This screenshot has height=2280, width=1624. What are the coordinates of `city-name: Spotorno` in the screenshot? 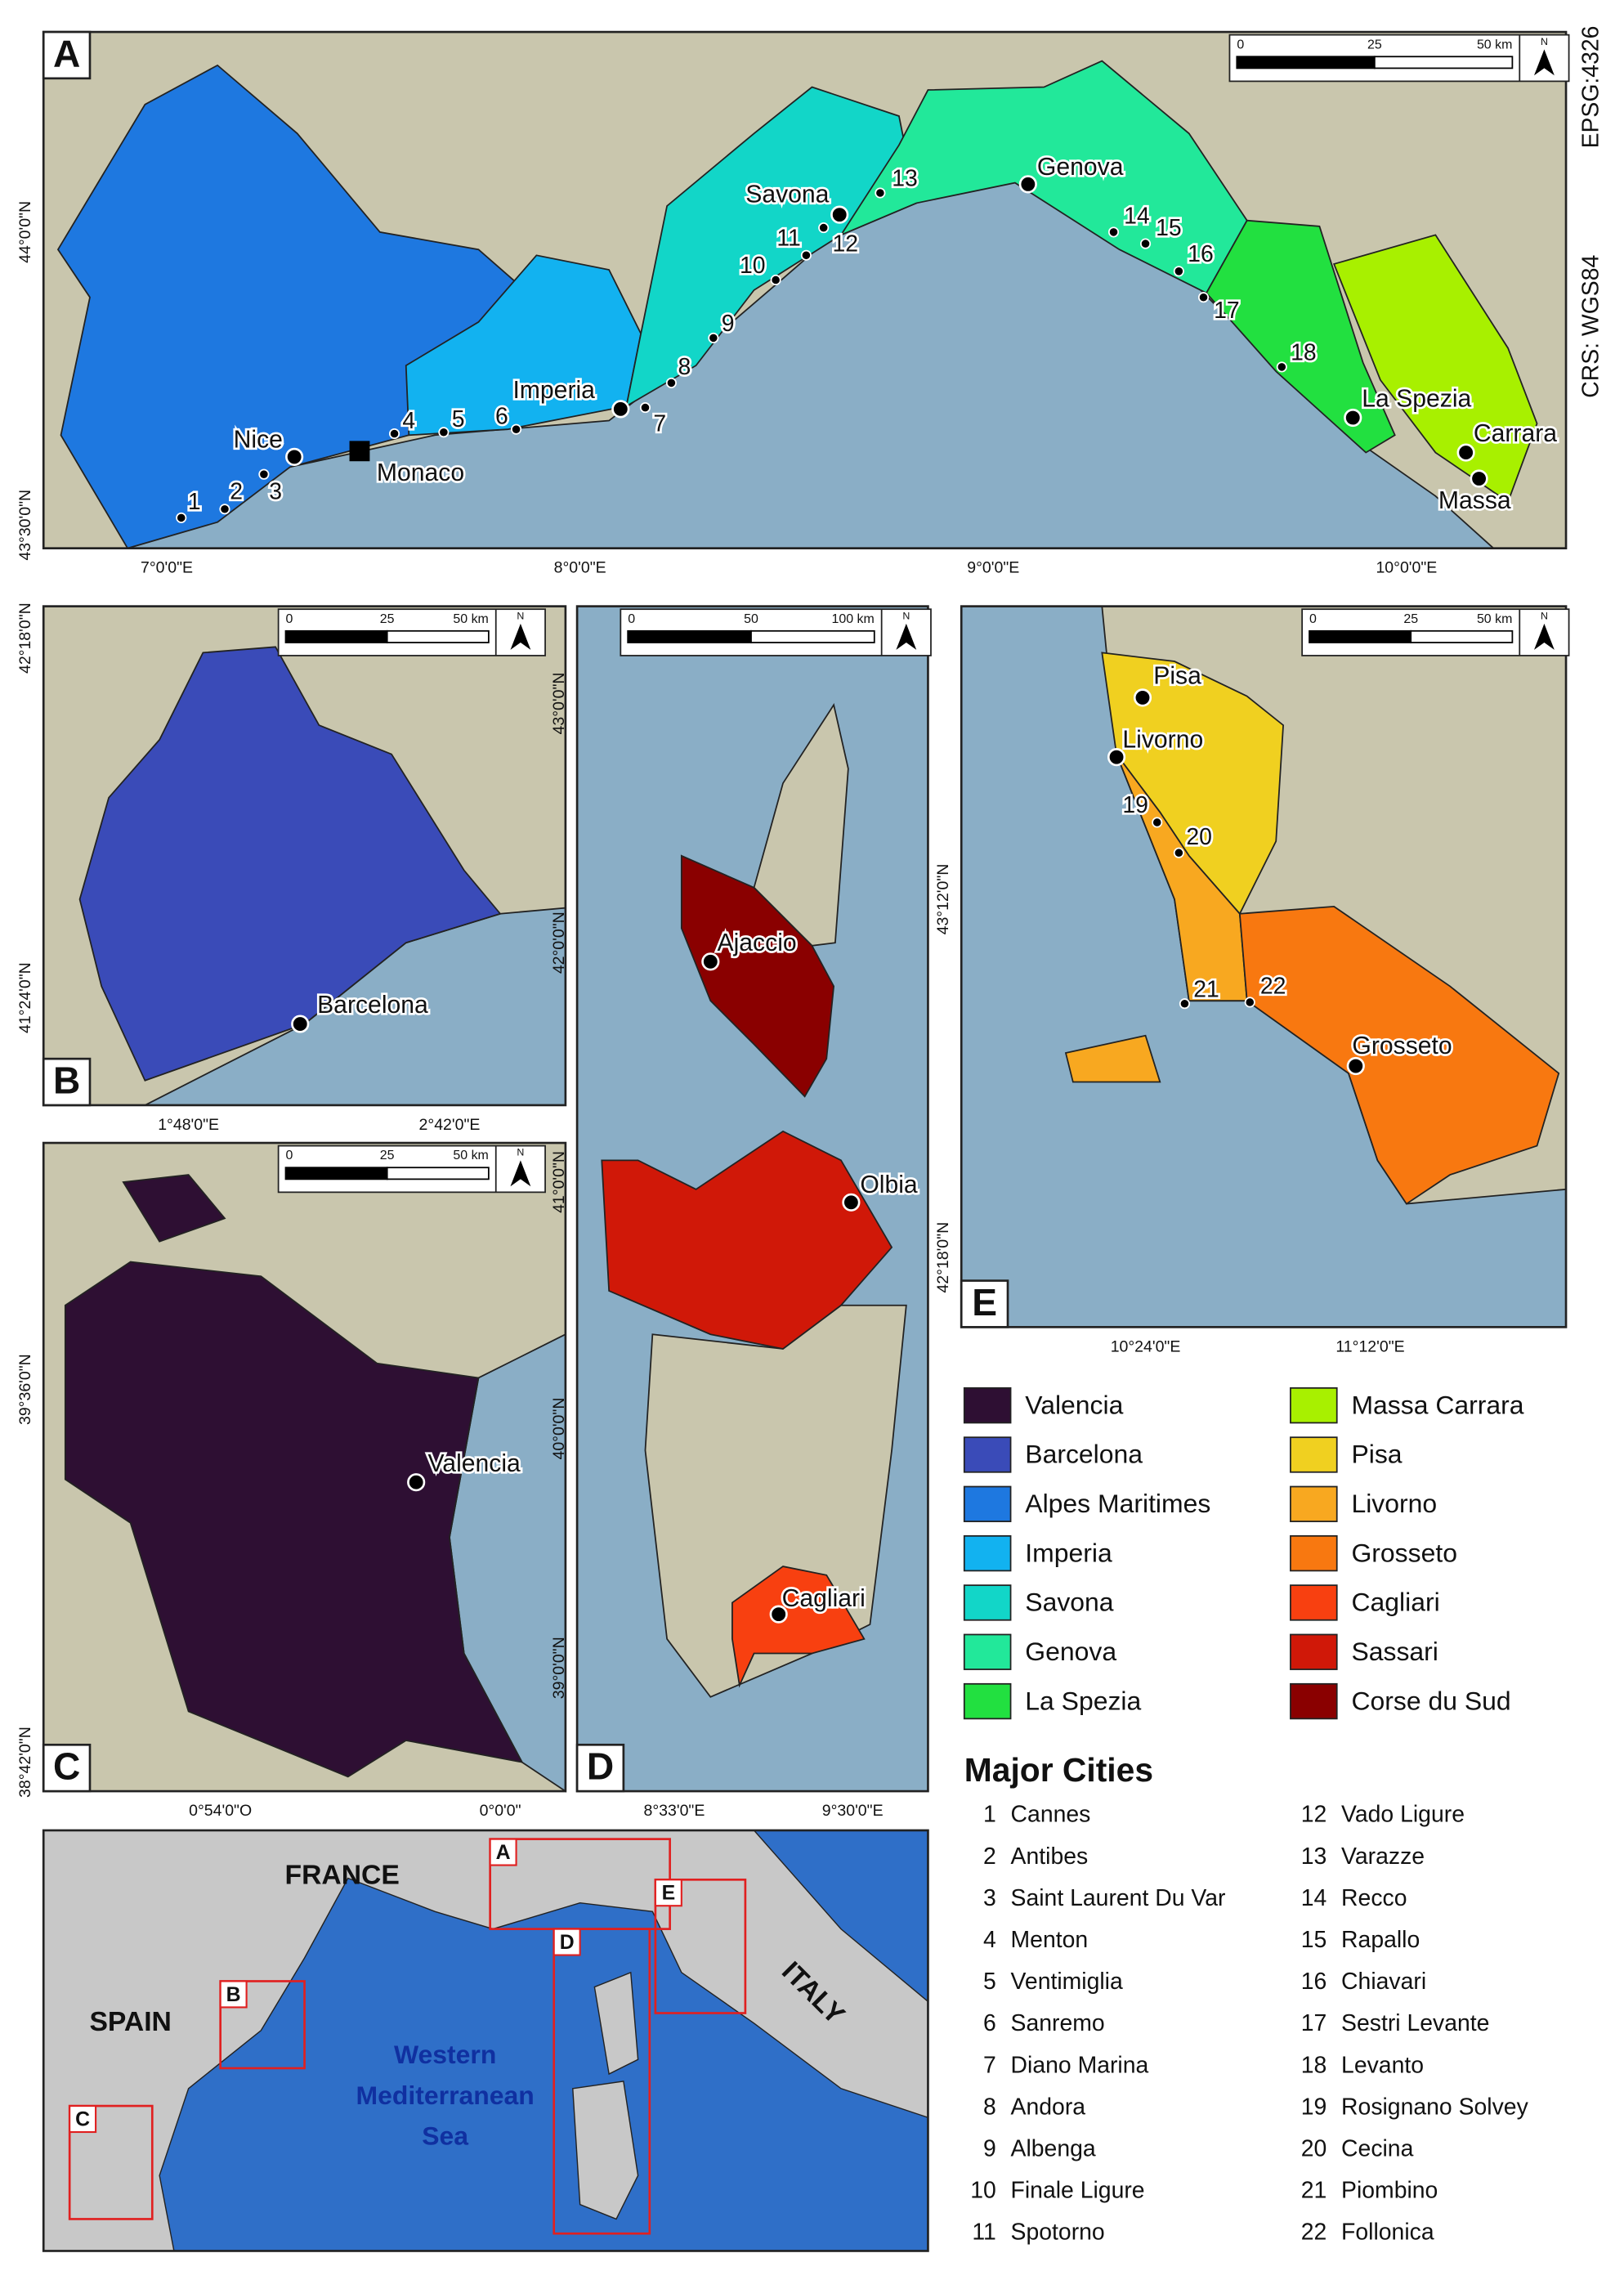 It's located at (1058, 2233).